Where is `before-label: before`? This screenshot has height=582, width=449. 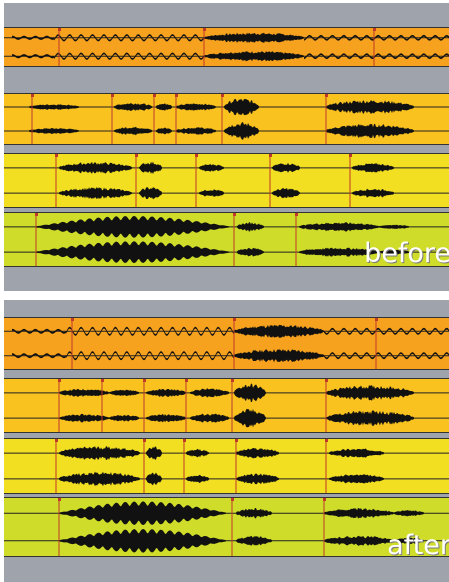
before-label: before is located at coordinates (406, 253).